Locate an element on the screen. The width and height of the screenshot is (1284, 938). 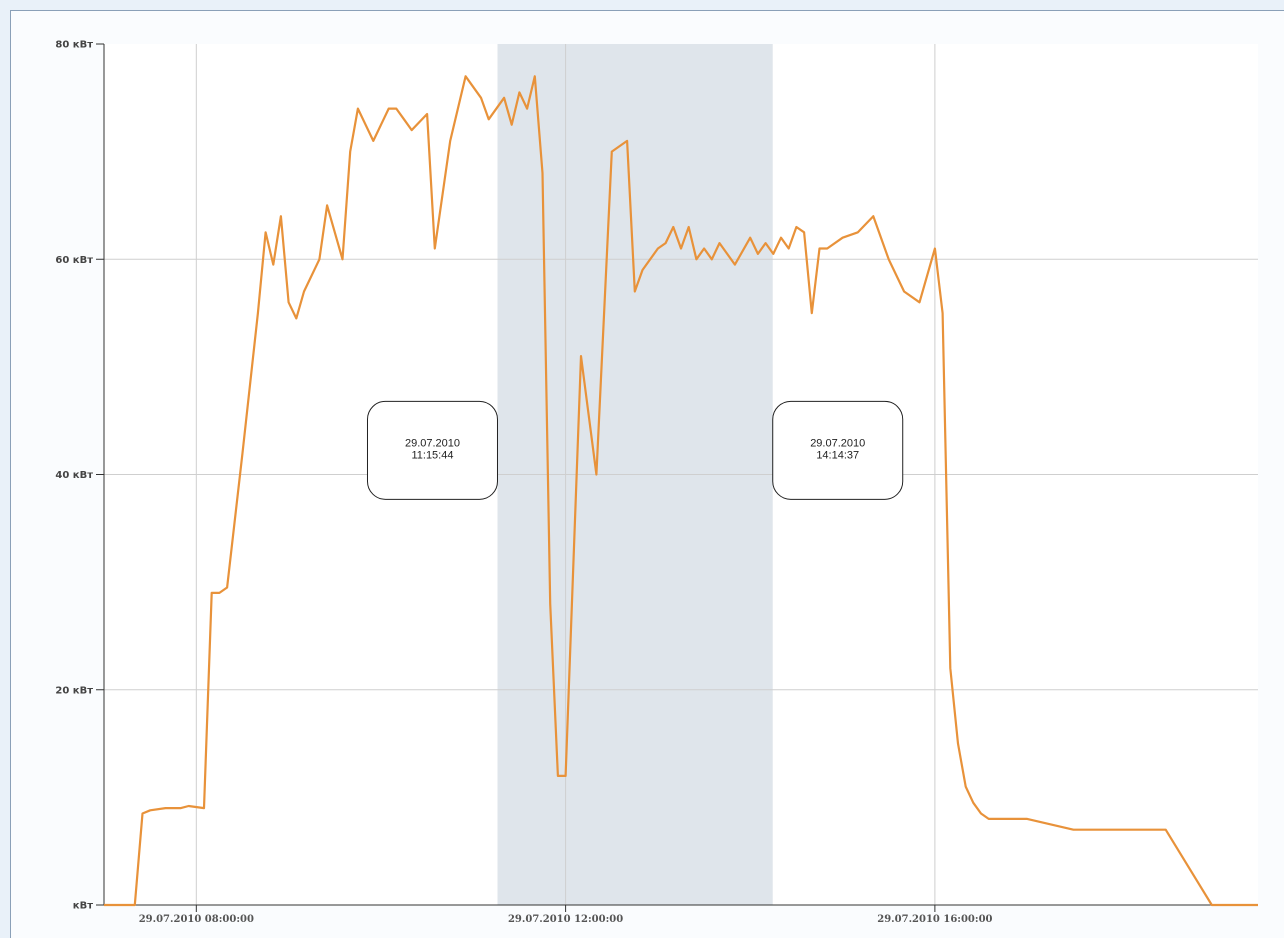
marker-time: 11:15:44 is located at coordinates (432, 455).